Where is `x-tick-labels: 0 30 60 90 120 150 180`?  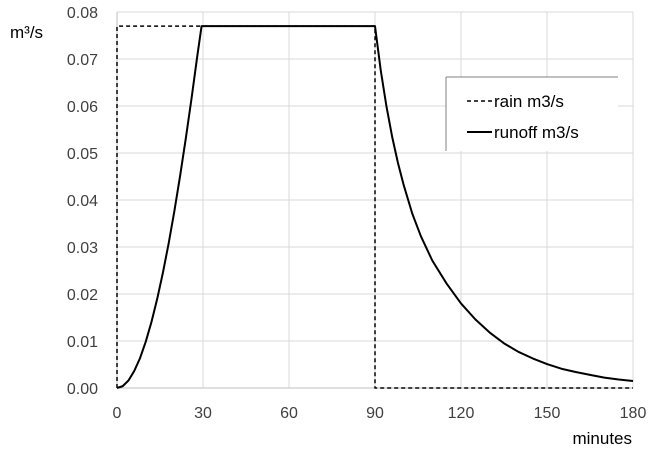 x-tick-labels: 0 30 60 90 120 150 180 is located at coordinates (380, 413).